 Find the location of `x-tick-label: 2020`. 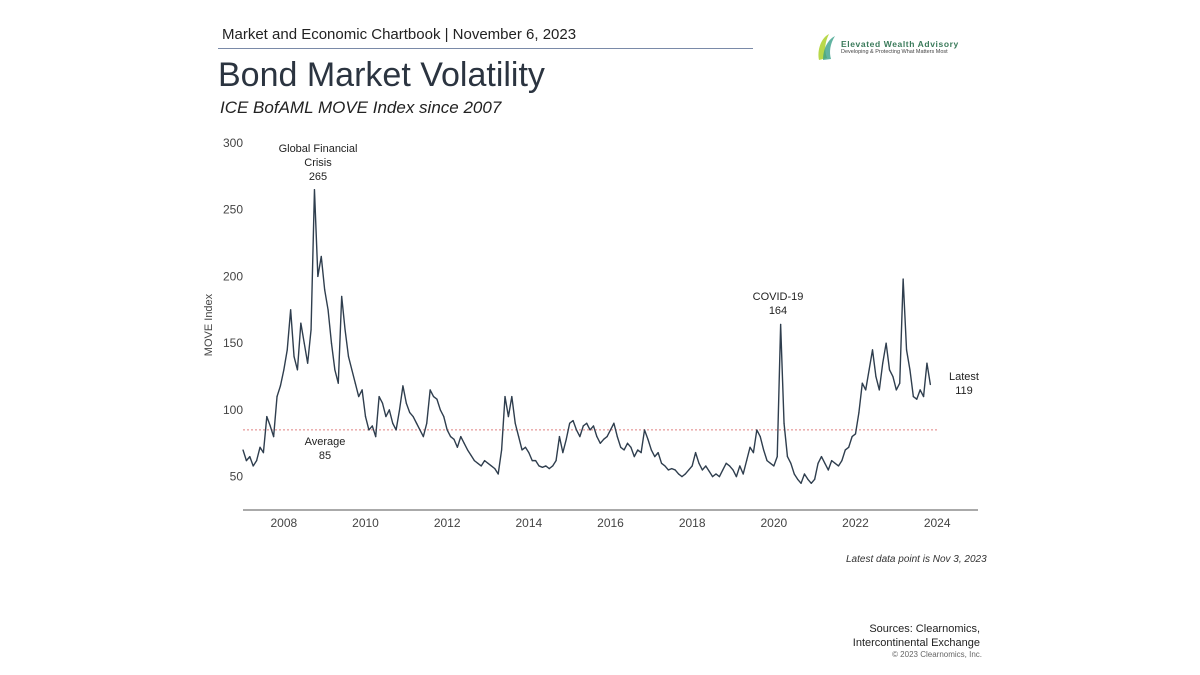

x-tick-label: 2020 is located at coordinates (773, 523).